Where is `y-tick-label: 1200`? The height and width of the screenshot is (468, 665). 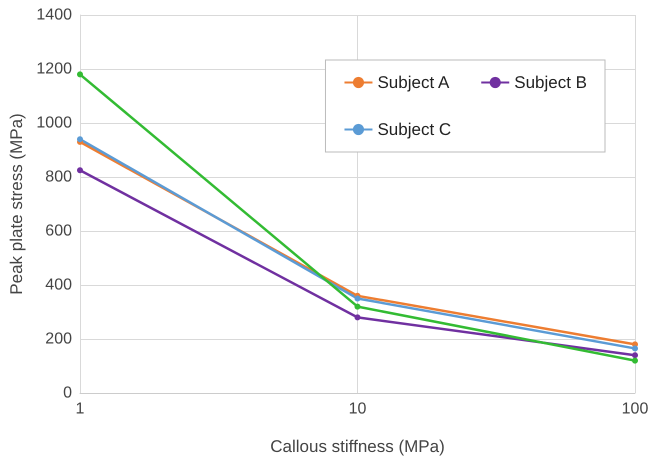
y-tick-label: 1200 is located at coordinates (54, 69).